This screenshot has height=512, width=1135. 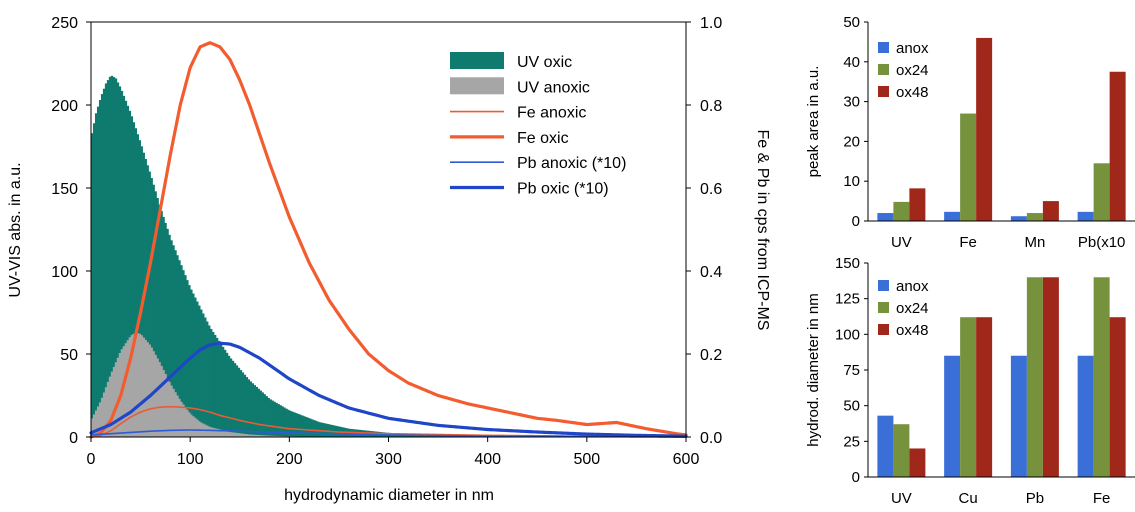 What do you see at coordinates (813, 122) in the screenshot?
I see `y-axis-label: peak area in a.u.` at bounding box center [813, 122].